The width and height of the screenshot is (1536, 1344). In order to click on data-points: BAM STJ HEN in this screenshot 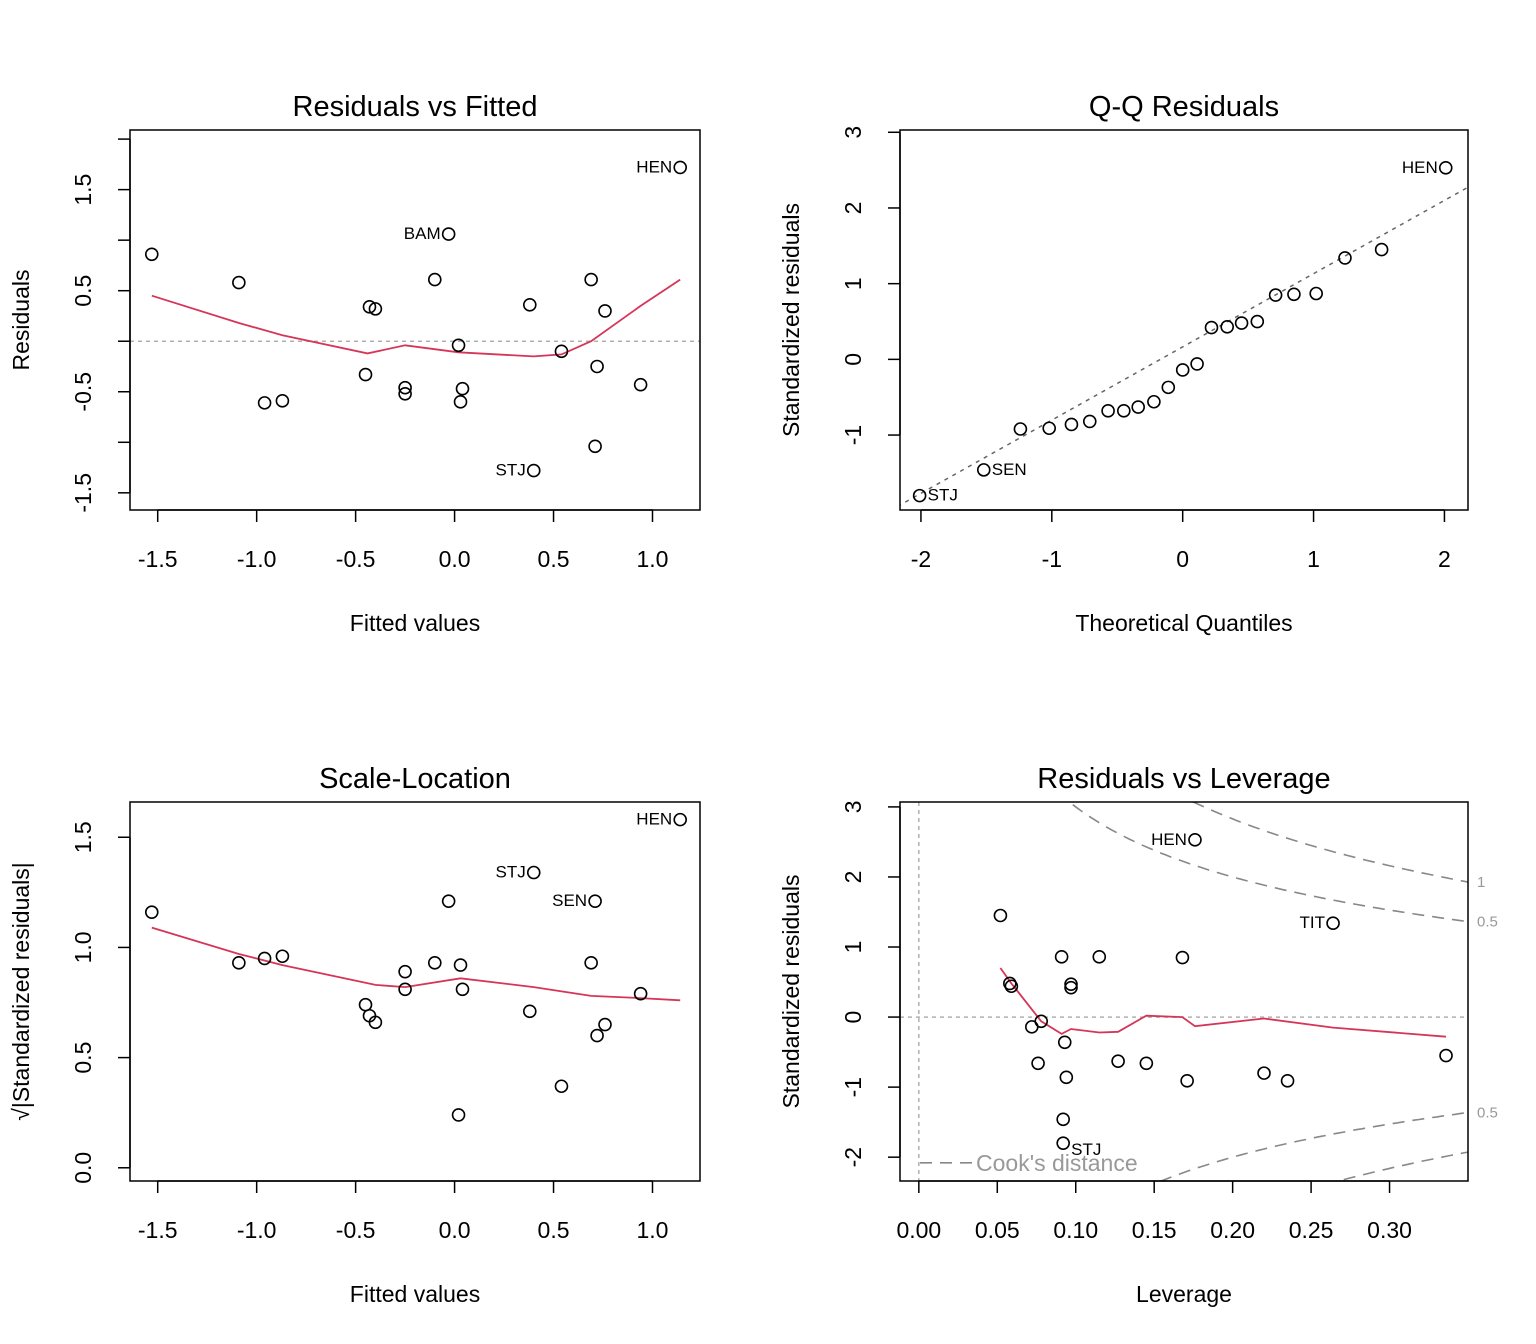, I will do `click(416, 318)`.